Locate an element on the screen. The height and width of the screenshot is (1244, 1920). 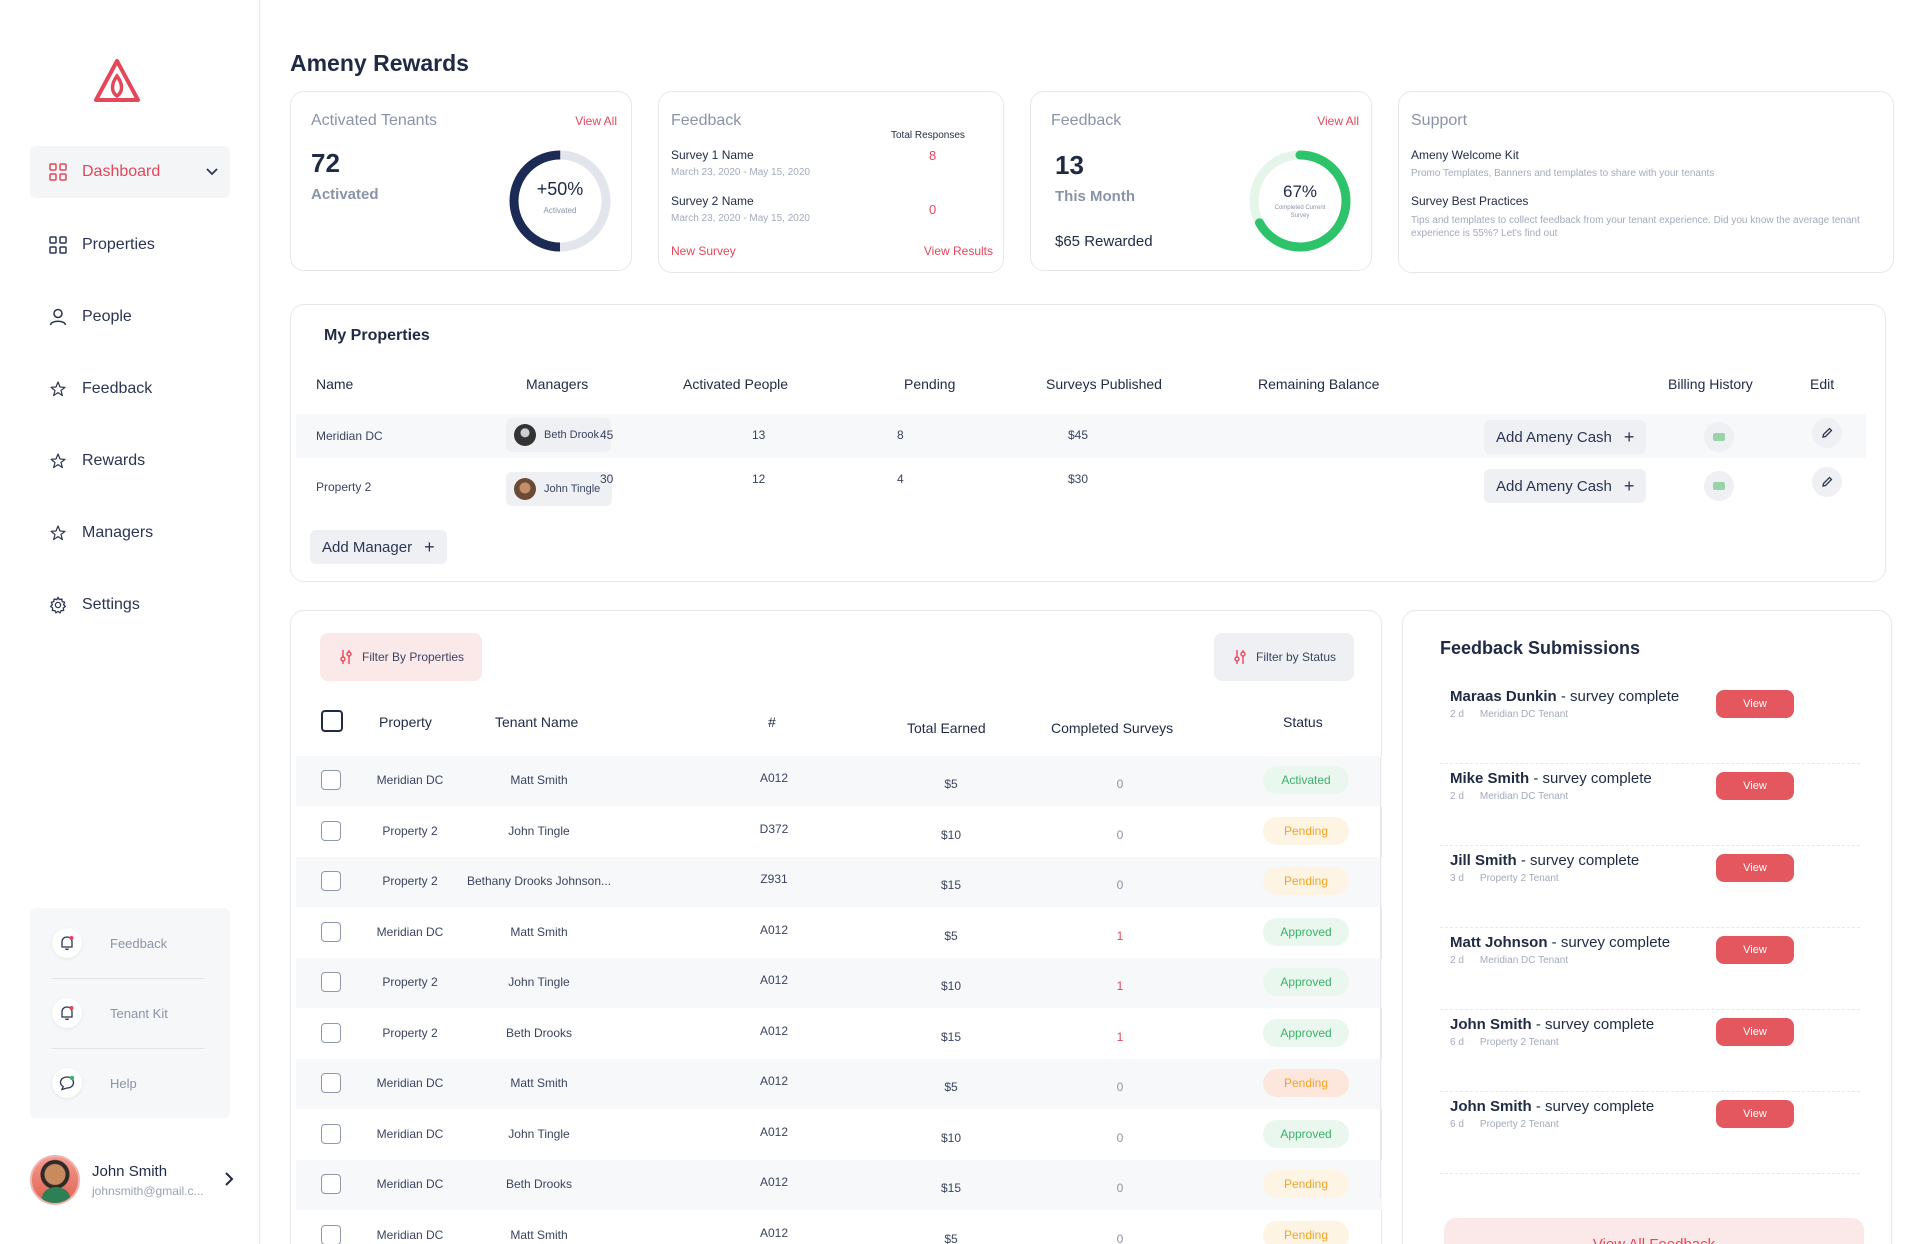
sidebar-item-label: Settings is located at coordinates (111, 604).